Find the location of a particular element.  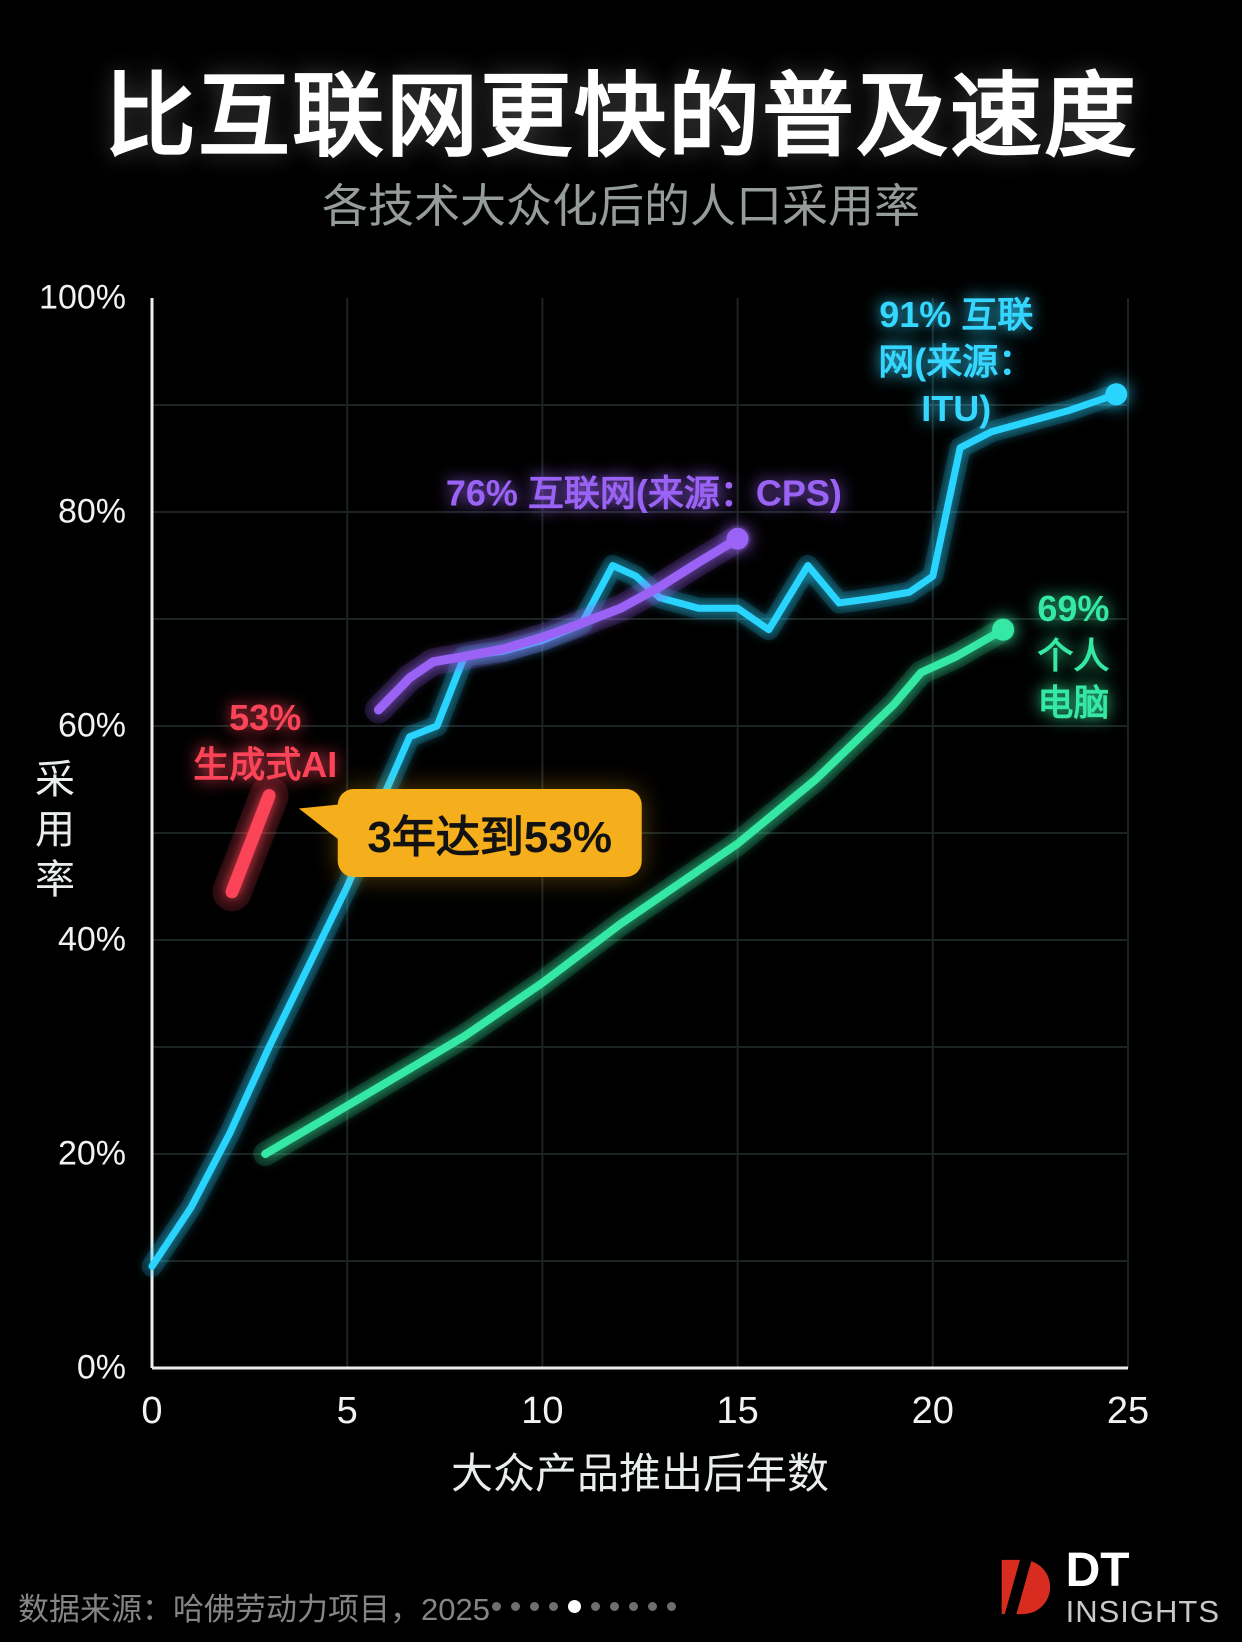

callout-text: 3年达到53% is located at coordinates (489, 837).